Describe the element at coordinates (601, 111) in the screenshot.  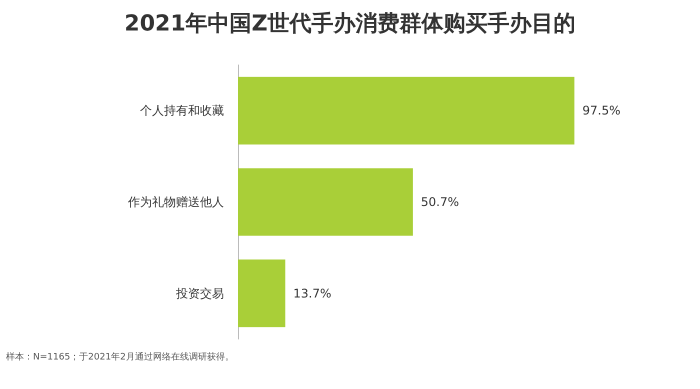
I see `data-label: 97.5%` at that location.